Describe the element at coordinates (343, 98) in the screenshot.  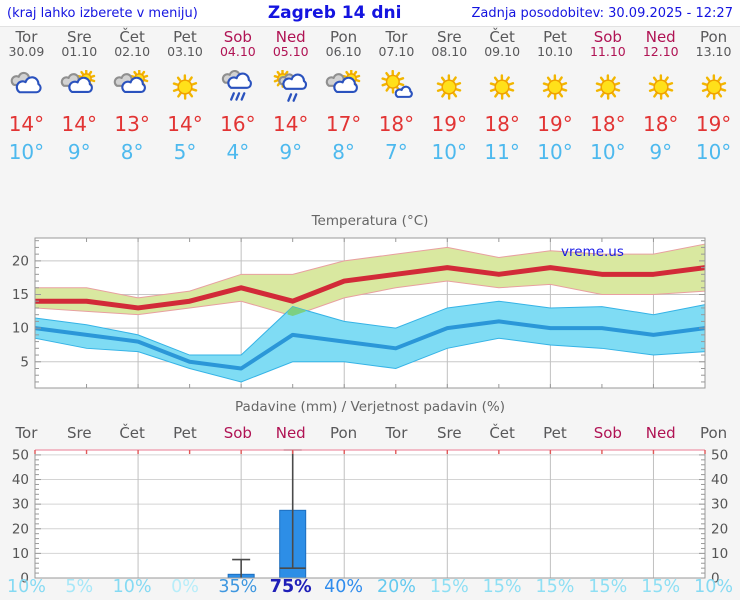
I see `day-column: Pon 06.10 17° 8°` at that location.